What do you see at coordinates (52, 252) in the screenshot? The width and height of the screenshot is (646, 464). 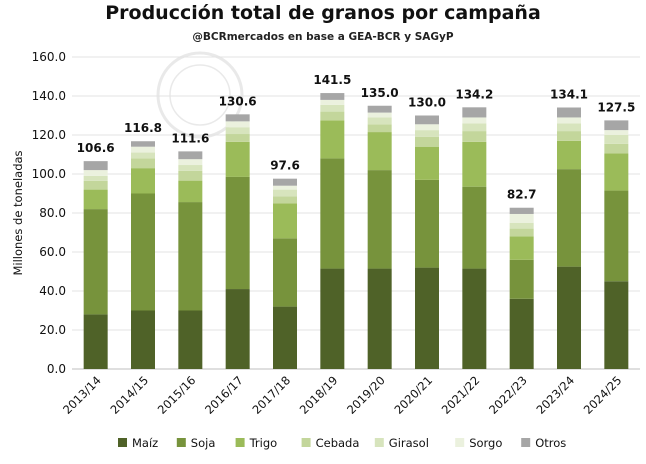 I see `y-tick-label: 60.0` at bounding box center [52, 252].